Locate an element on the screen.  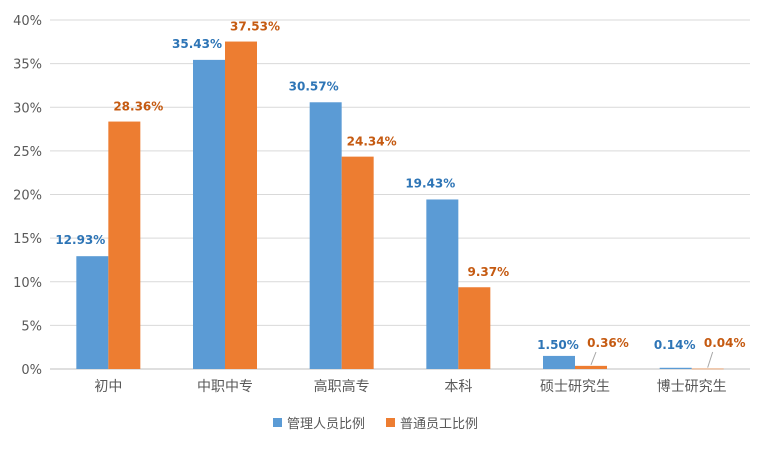
y-tick-label: 30% is located at coordinates (27, 108).